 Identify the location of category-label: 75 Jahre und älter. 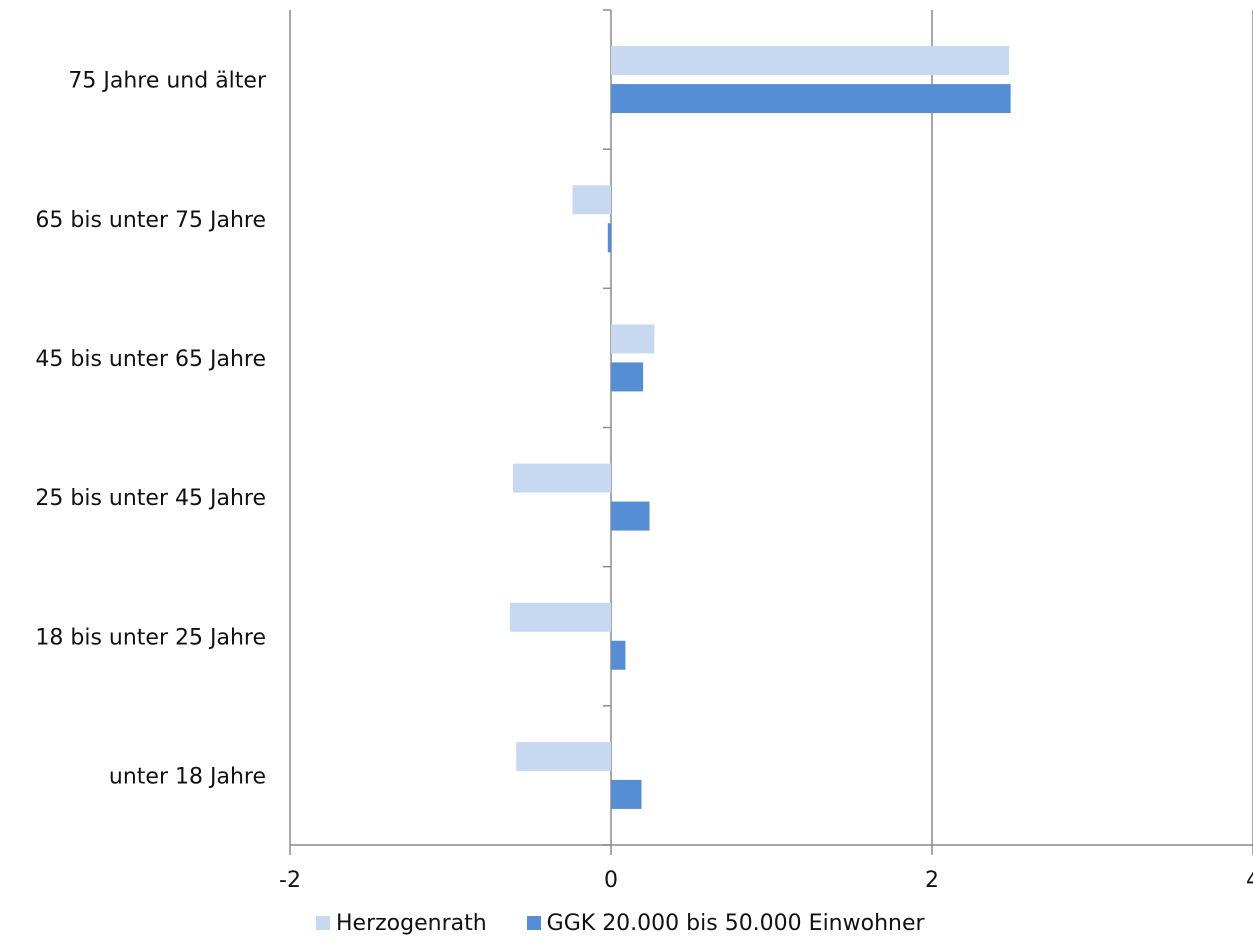
(167, 81).